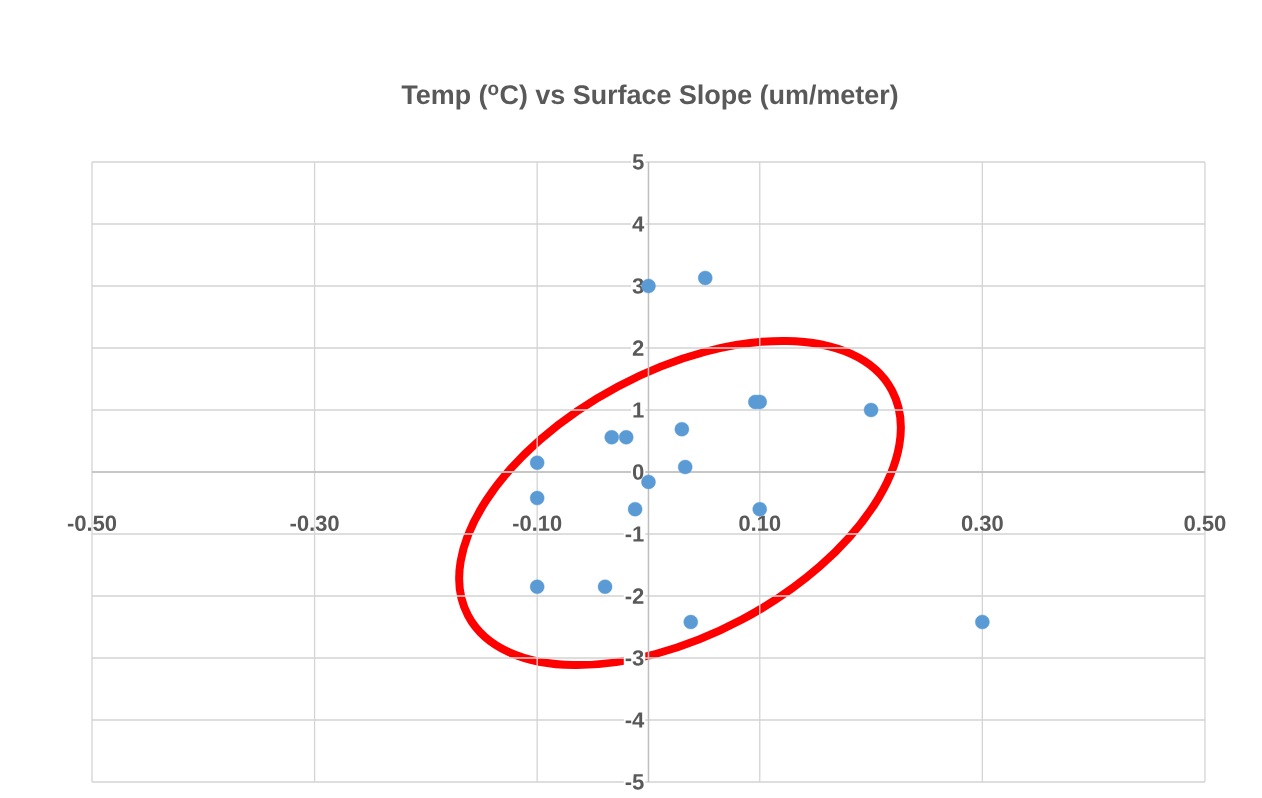 The image size is (1262, 798). I want to click on chart-title: Temp ($^{o}$C) vs Surface Slope (um/meter), so click(649, 97).